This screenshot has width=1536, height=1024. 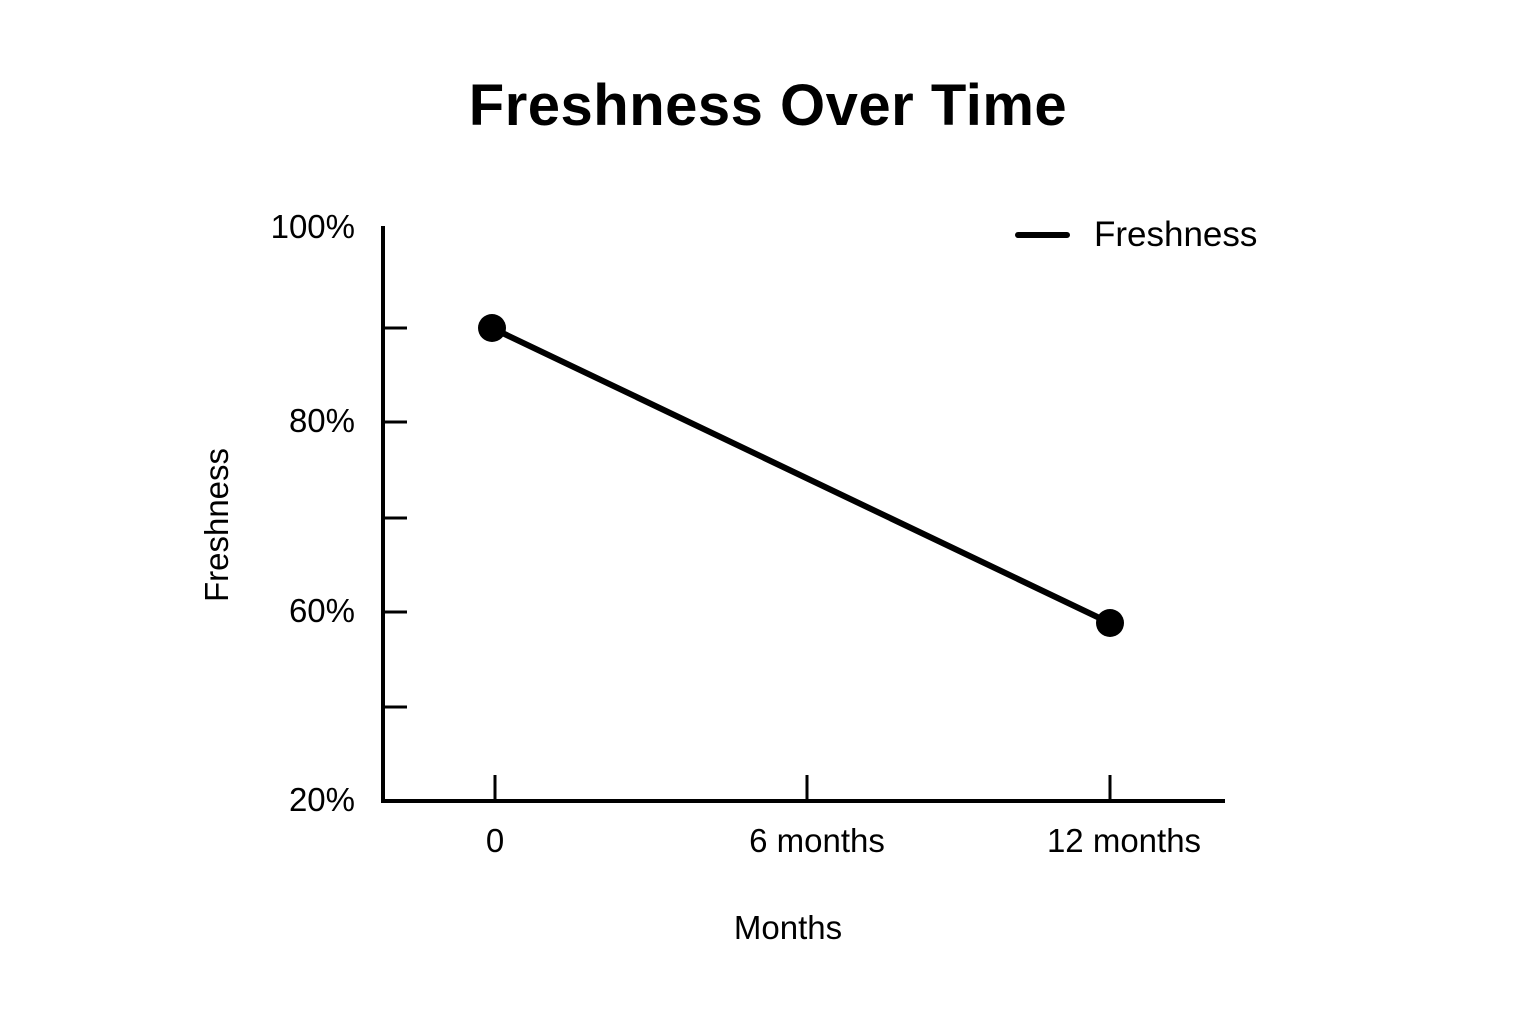 I want to click on chart-title: Freshness Over Time, so click(x=768, y=105).